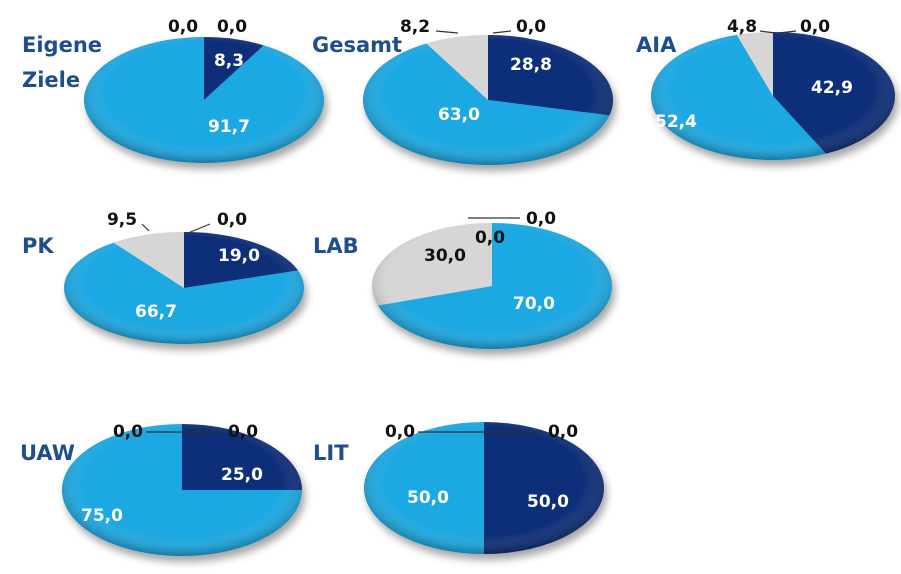 This screenshot has width=901, height=574. I want to click on pie-chart-6: UAW 25,0 75,0 0,0 0,0, so click(161, 489).